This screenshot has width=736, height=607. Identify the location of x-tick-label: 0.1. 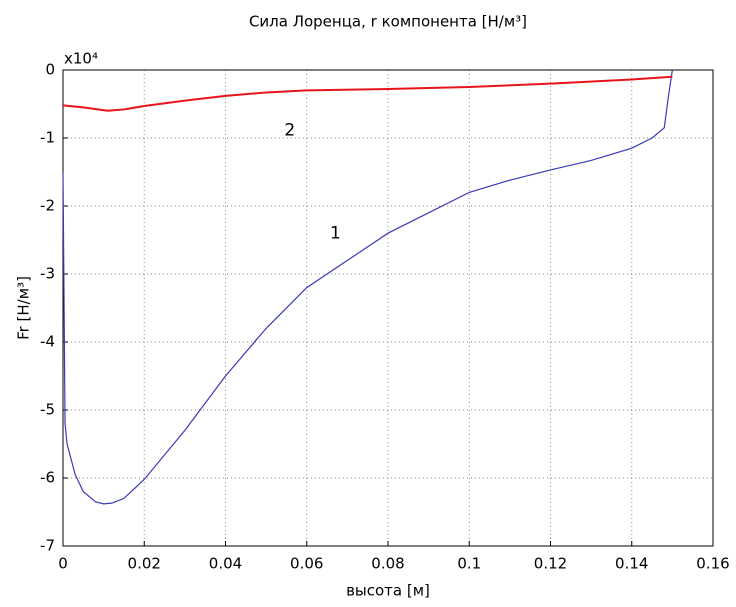
(469, 564).